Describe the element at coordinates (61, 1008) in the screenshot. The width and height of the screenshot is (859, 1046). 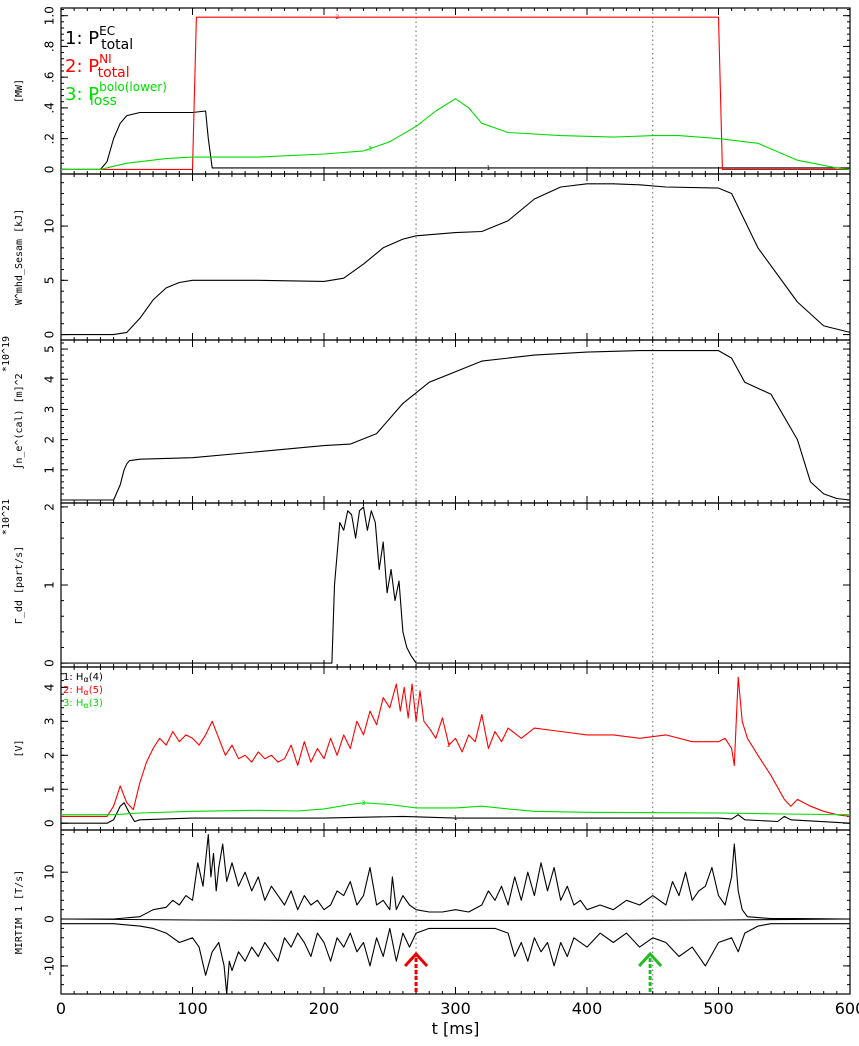
I see `x-tick-label: 0` at that location.